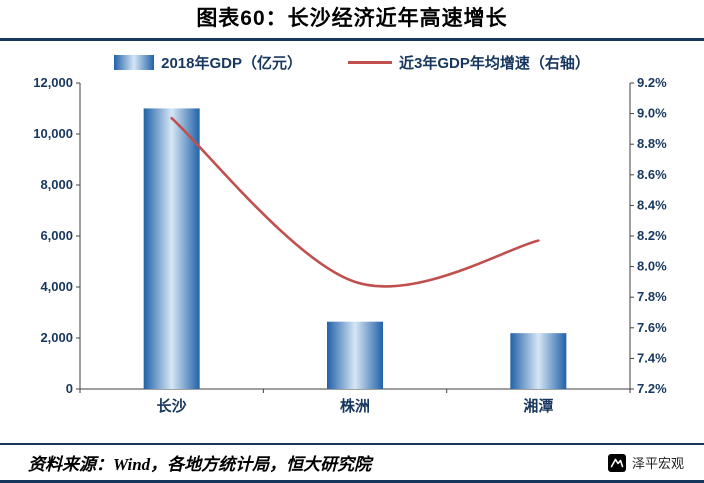 The image size is (704, 483). I want to click on svg-text: 4,000, so click(56, 286).